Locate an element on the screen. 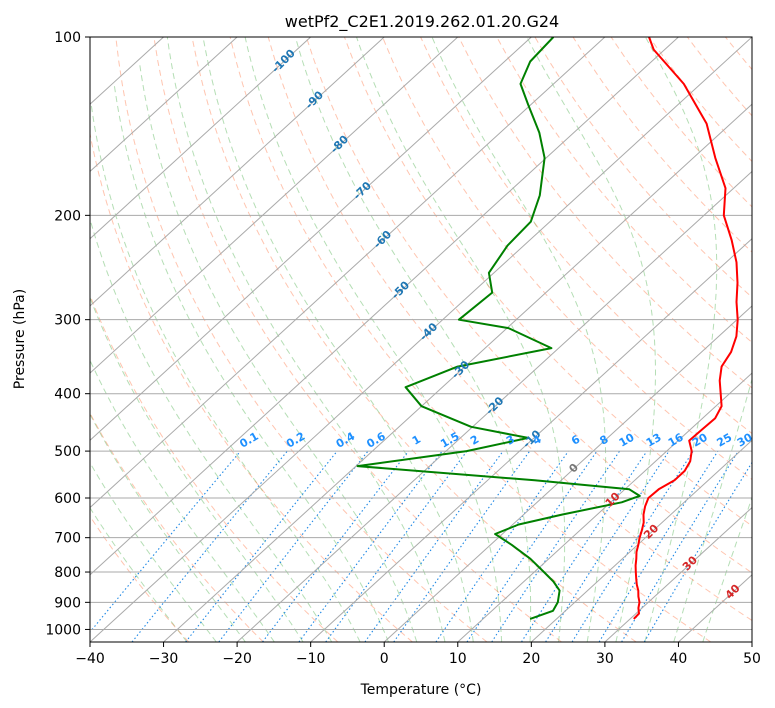 The image size is (775, 708). isotherm-label: -100 is located at coordinates (283, 61).